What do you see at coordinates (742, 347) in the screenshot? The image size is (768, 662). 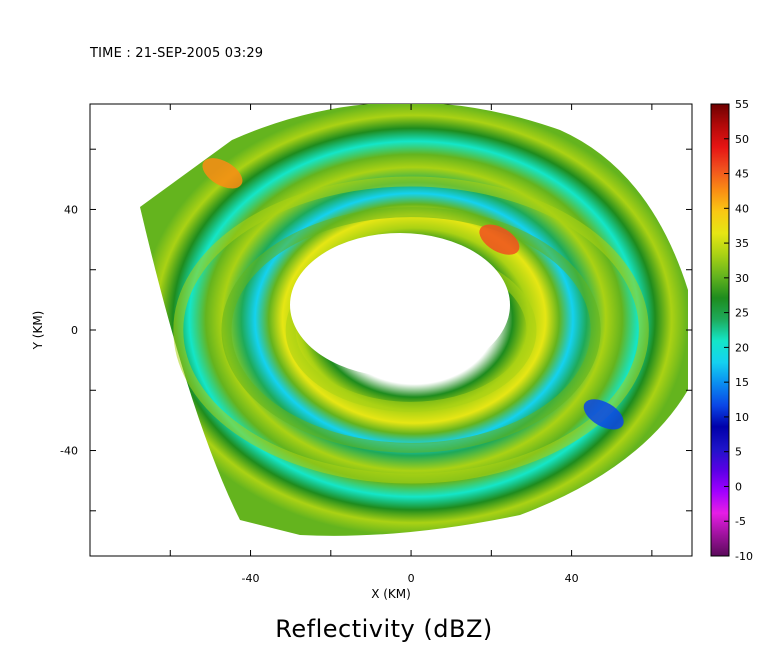 I see `colorbar-tick-label: 20` at bounding box center [742, 347].